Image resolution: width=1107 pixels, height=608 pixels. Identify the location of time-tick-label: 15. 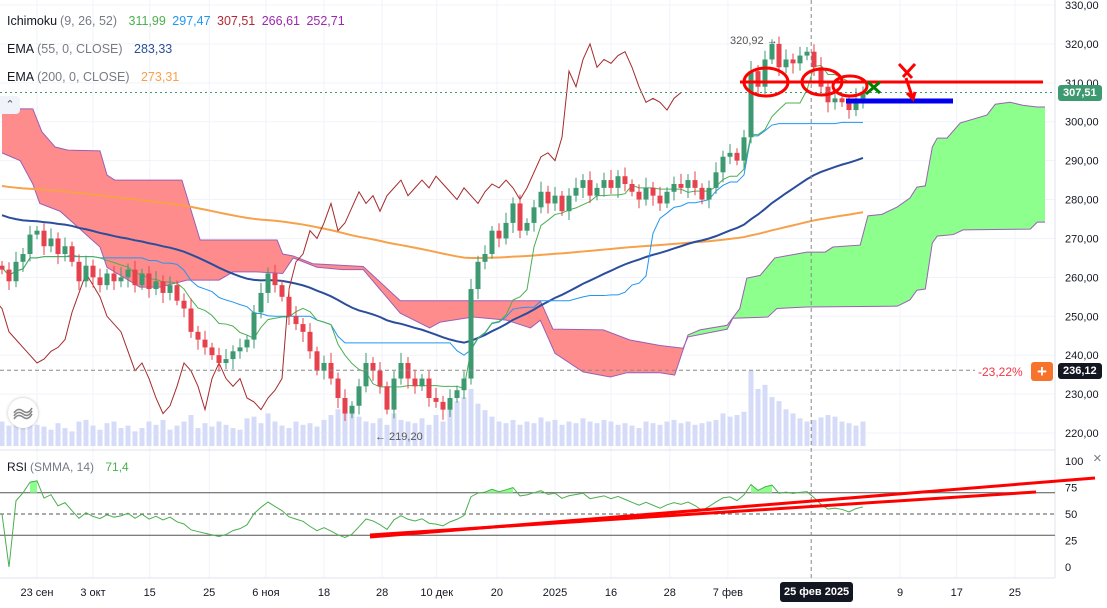
(150, 593).